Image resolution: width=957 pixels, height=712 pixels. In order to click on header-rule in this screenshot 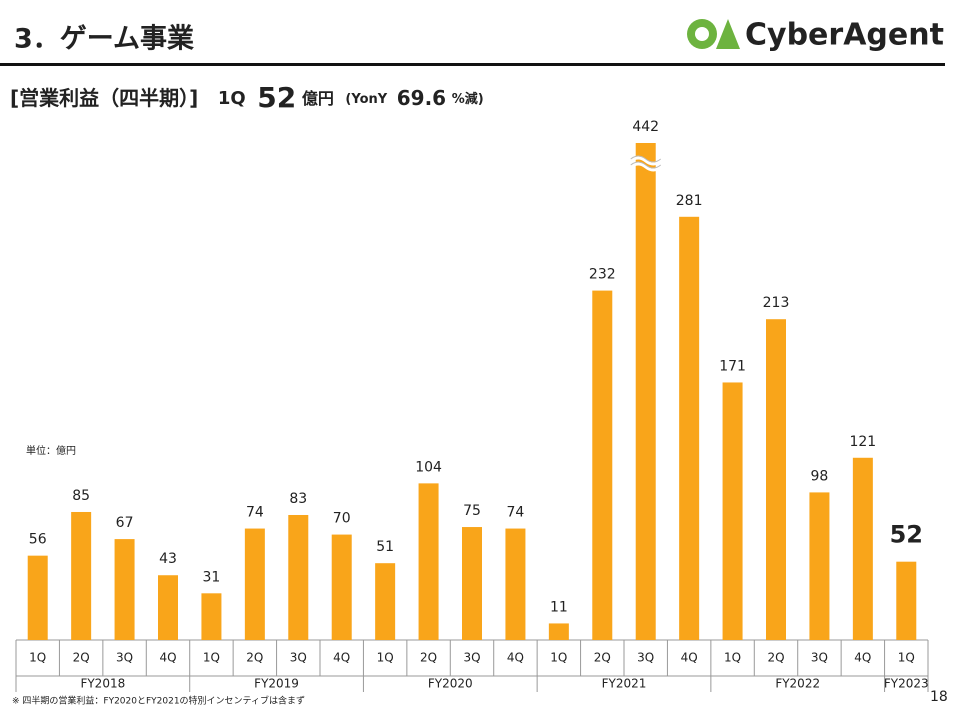, I will do `click(472, 64)`.